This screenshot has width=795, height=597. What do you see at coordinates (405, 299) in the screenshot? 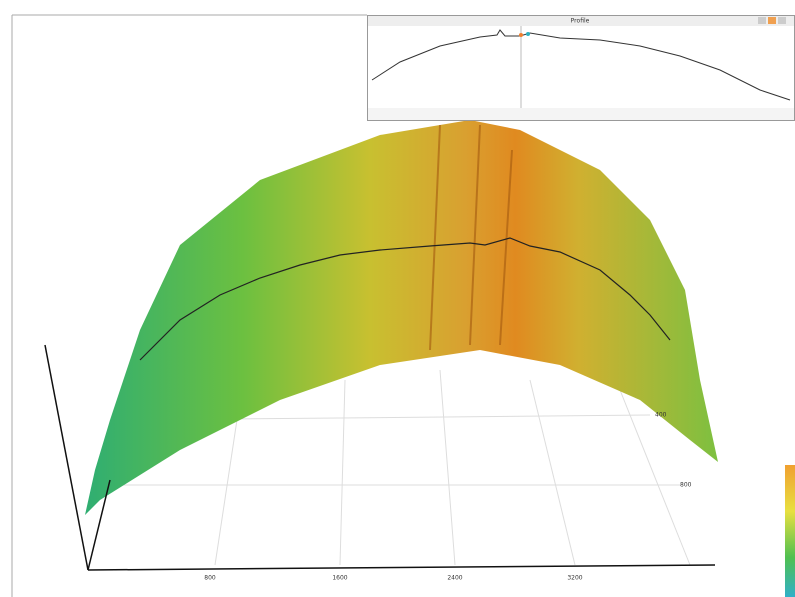
I see `profile-line` at bounding box center [405, 299].